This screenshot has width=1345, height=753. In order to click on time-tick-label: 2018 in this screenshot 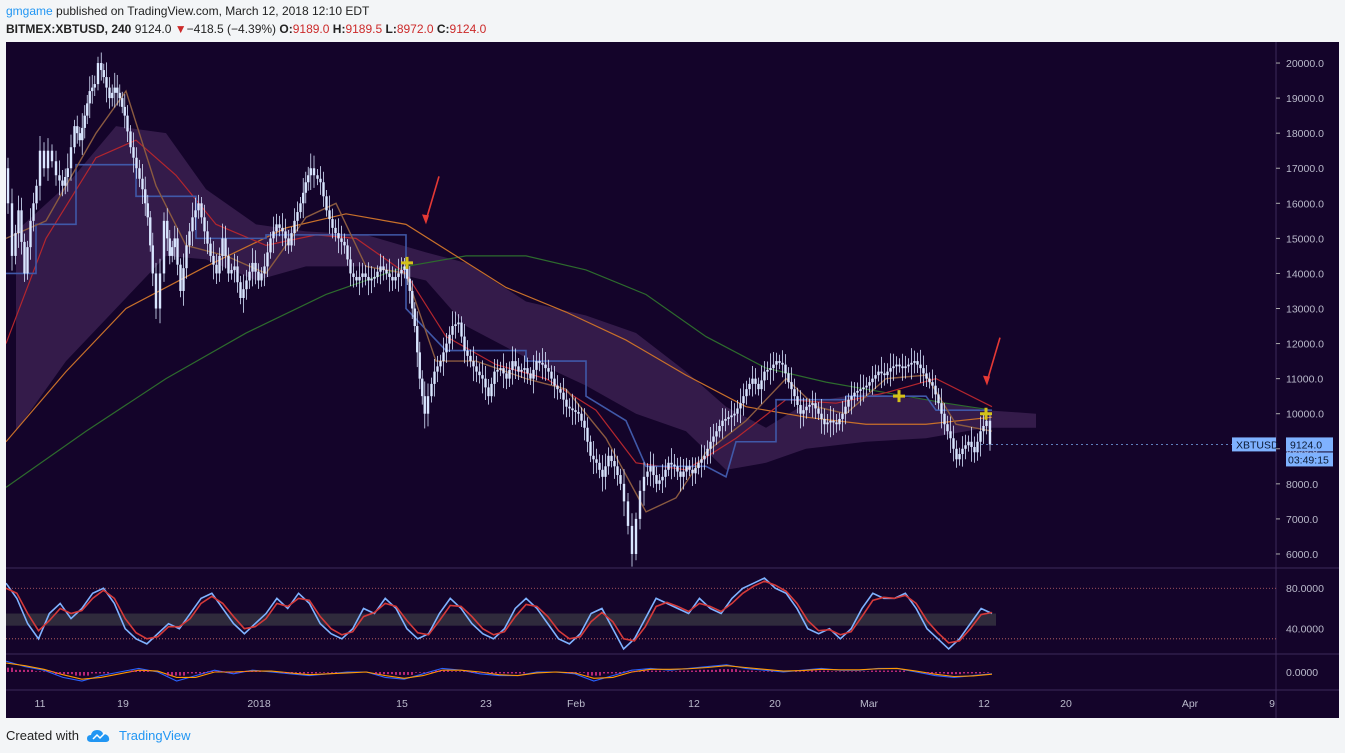, I will do `click(259, 704)`.